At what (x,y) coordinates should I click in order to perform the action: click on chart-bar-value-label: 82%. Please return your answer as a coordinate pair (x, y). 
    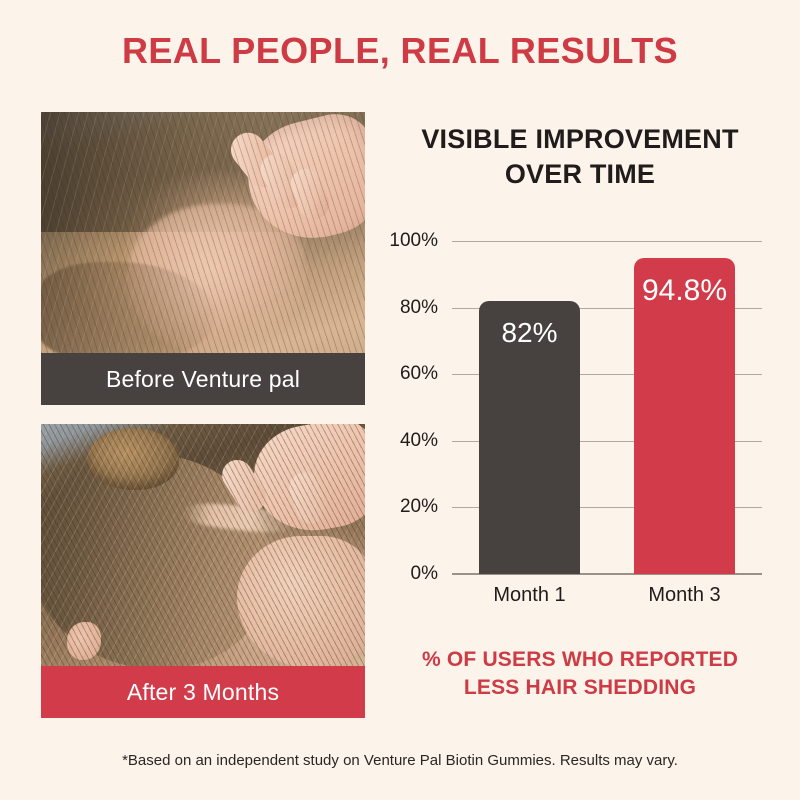
    Looking at the image, I should click on (529, 332).